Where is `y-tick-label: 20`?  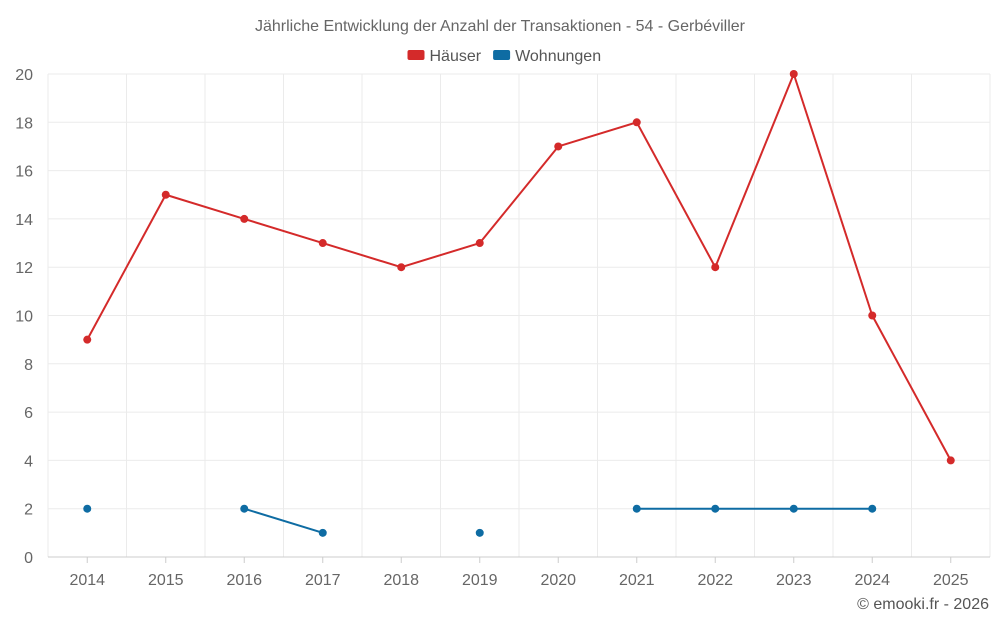 y-tick-label: 20 is located at coordinates (24, 75).